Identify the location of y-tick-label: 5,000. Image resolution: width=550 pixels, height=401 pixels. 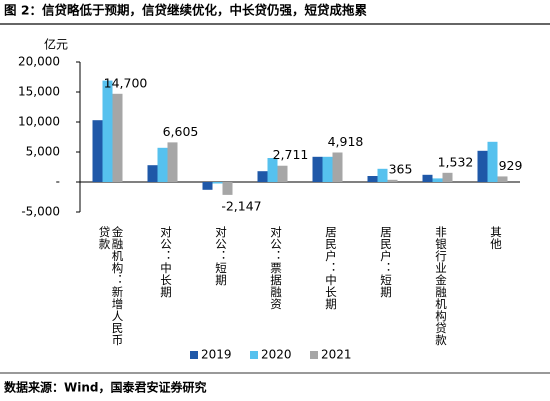
(43, 152).